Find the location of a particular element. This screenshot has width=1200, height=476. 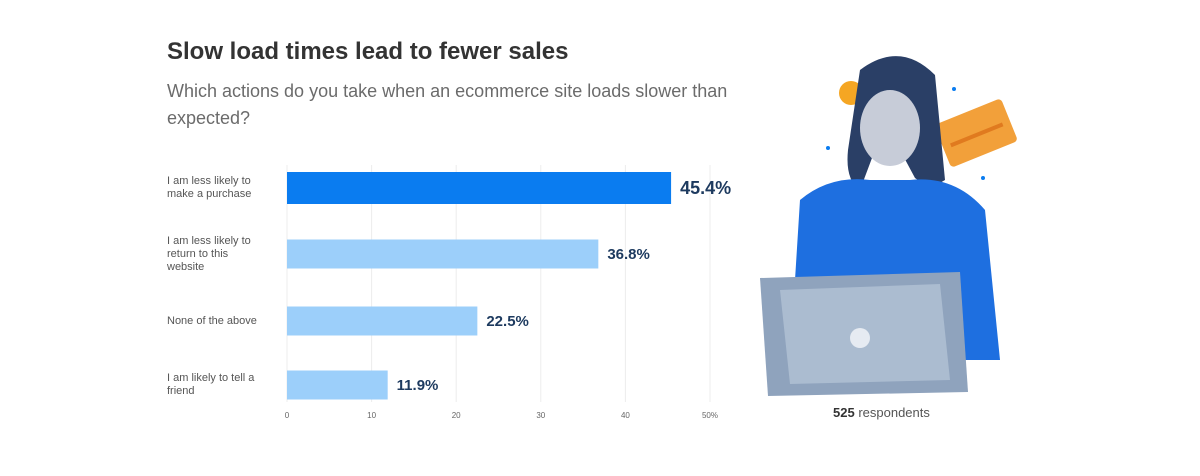

value-label: 36.8% is located at coordinates (628, 254).